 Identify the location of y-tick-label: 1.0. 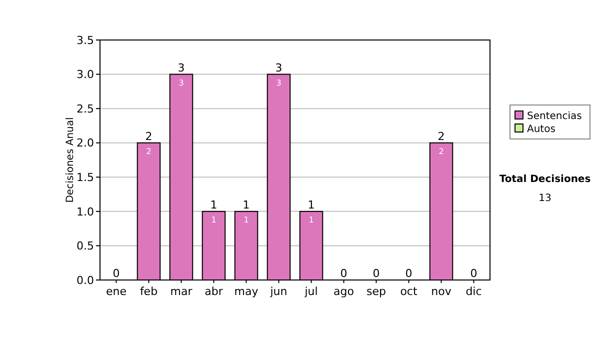
(85, 211).